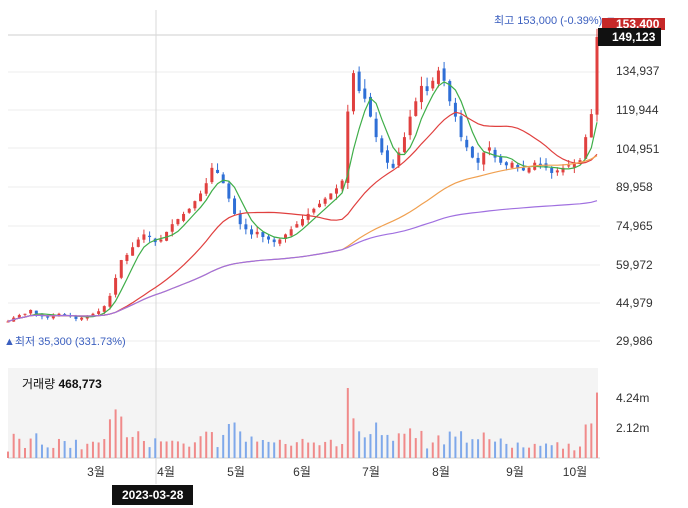 This screenshot has width=688, height=508. What do you see at coordinates (371, 472) in the screenshot?
I see `month-label: 7월` at bounding box center [371, 472].